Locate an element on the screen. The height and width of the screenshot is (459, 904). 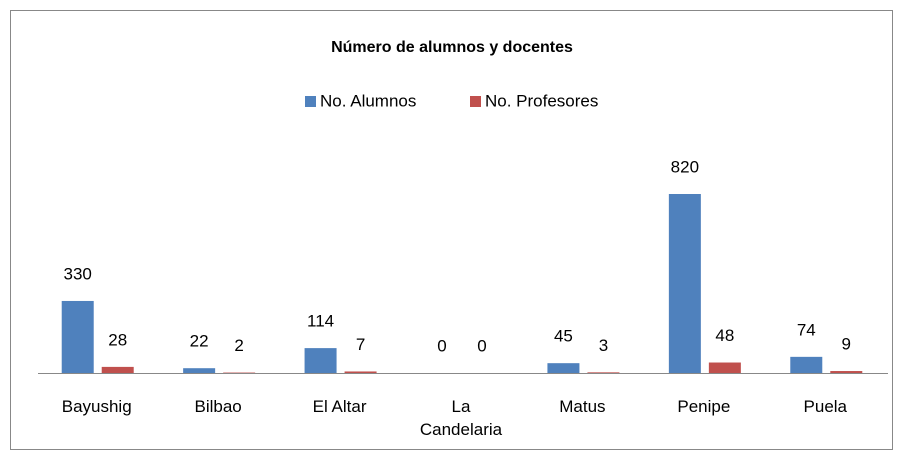
x-tick-label: Bilbao is located at coordinates (218, 406).